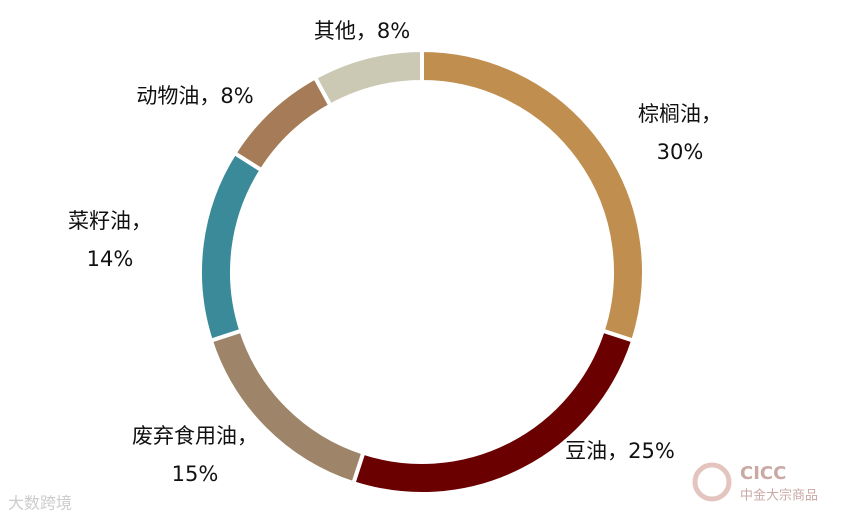 Image resolution: width=845 pixels, height=523 pixels. What do you see at coordinates (99, 221) in the screenshot?
I see `category-label: 菜籽油` at bounding box center [99, 221].